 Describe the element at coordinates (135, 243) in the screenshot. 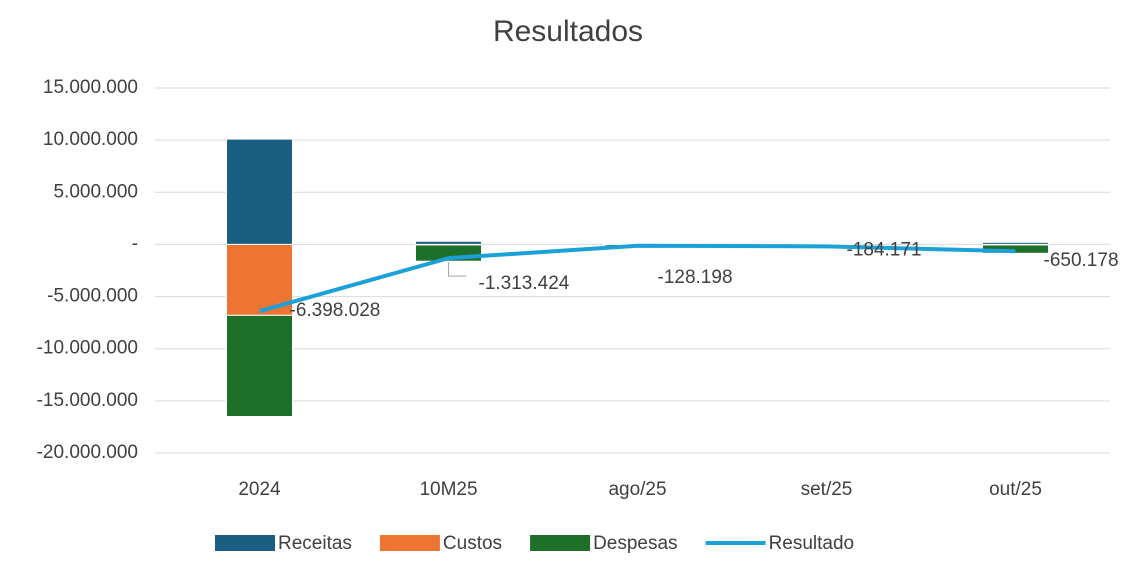

I see `y-tick-label: -` at that location.